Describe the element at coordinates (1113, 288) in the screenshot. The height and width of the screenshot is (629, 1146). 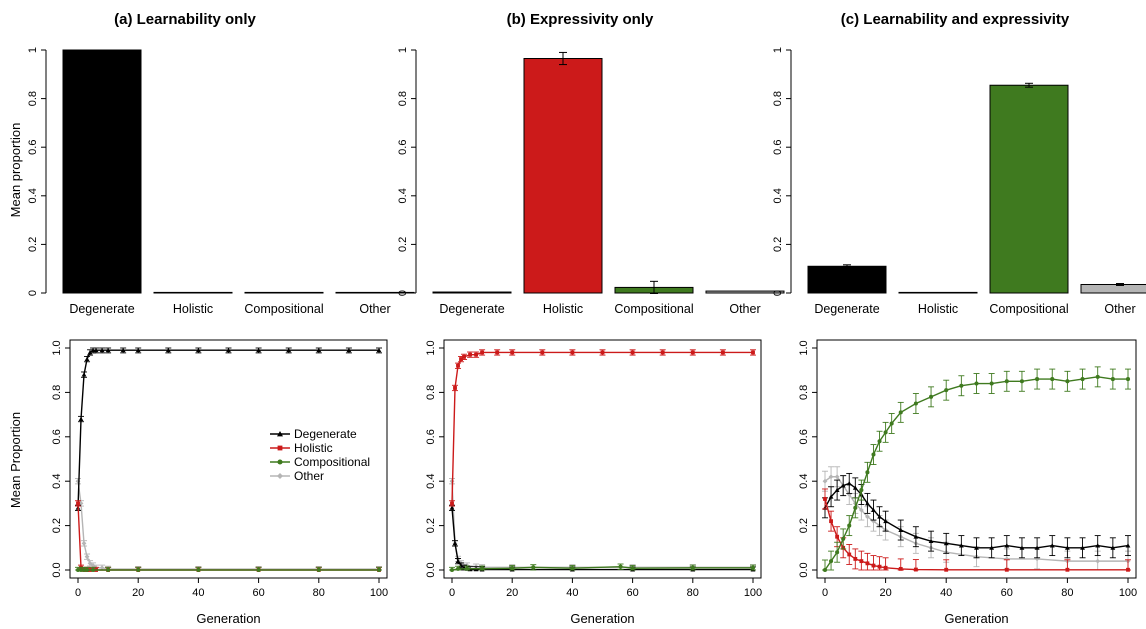
I see `bar-other` at that location.